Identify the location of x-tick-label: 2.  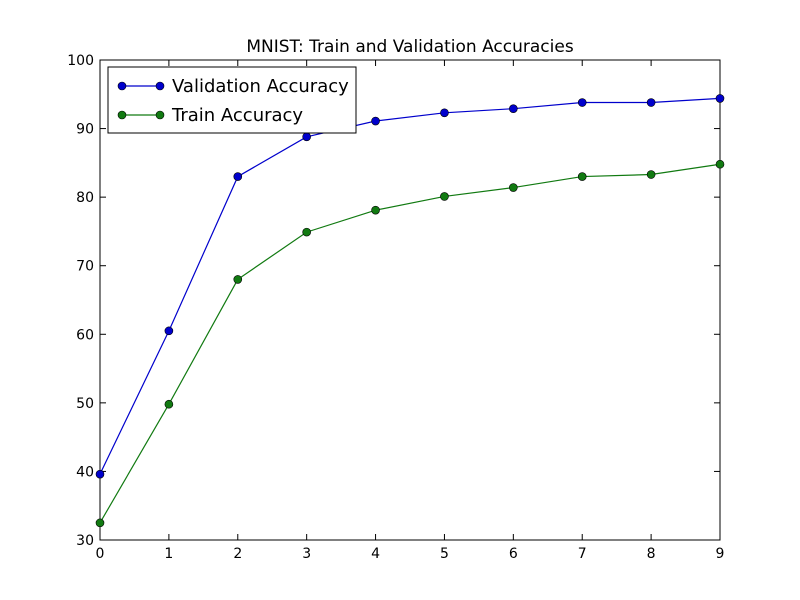
(237, 554).